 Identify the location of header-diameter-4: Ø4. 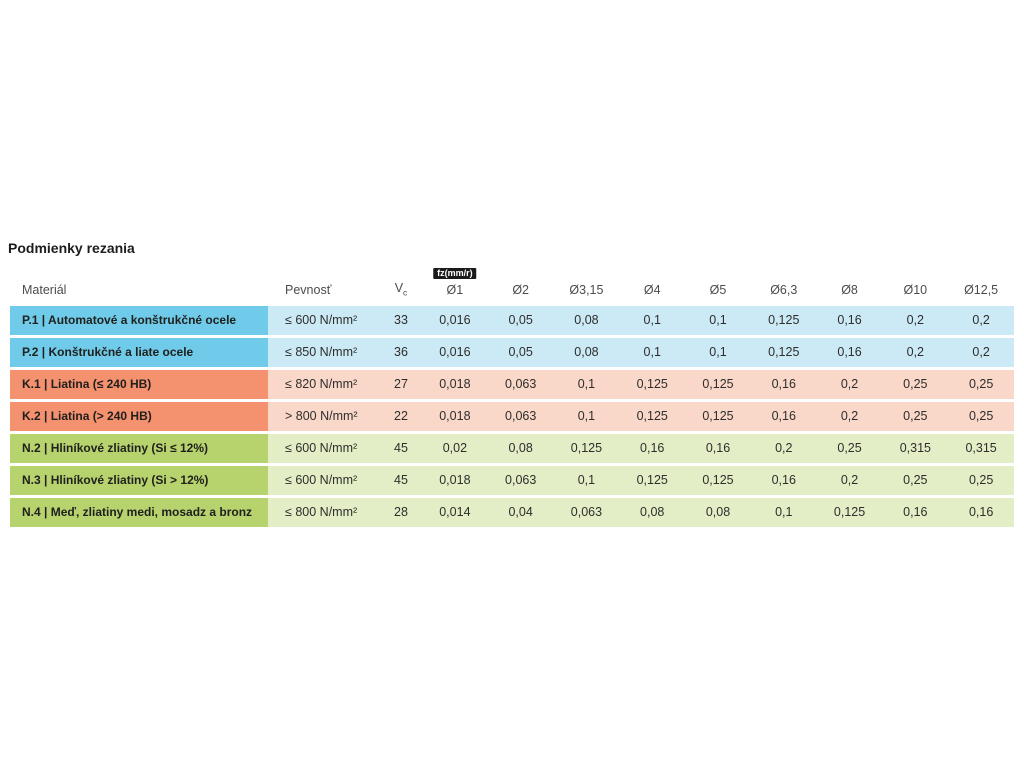
(652, 294).